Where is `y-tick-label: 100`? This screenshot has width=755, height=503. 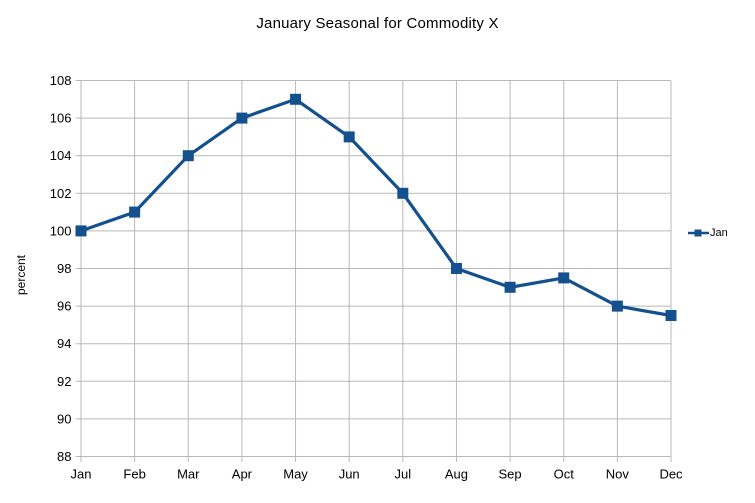 y-tick-label: 100 is located at coordinates (61, 230).